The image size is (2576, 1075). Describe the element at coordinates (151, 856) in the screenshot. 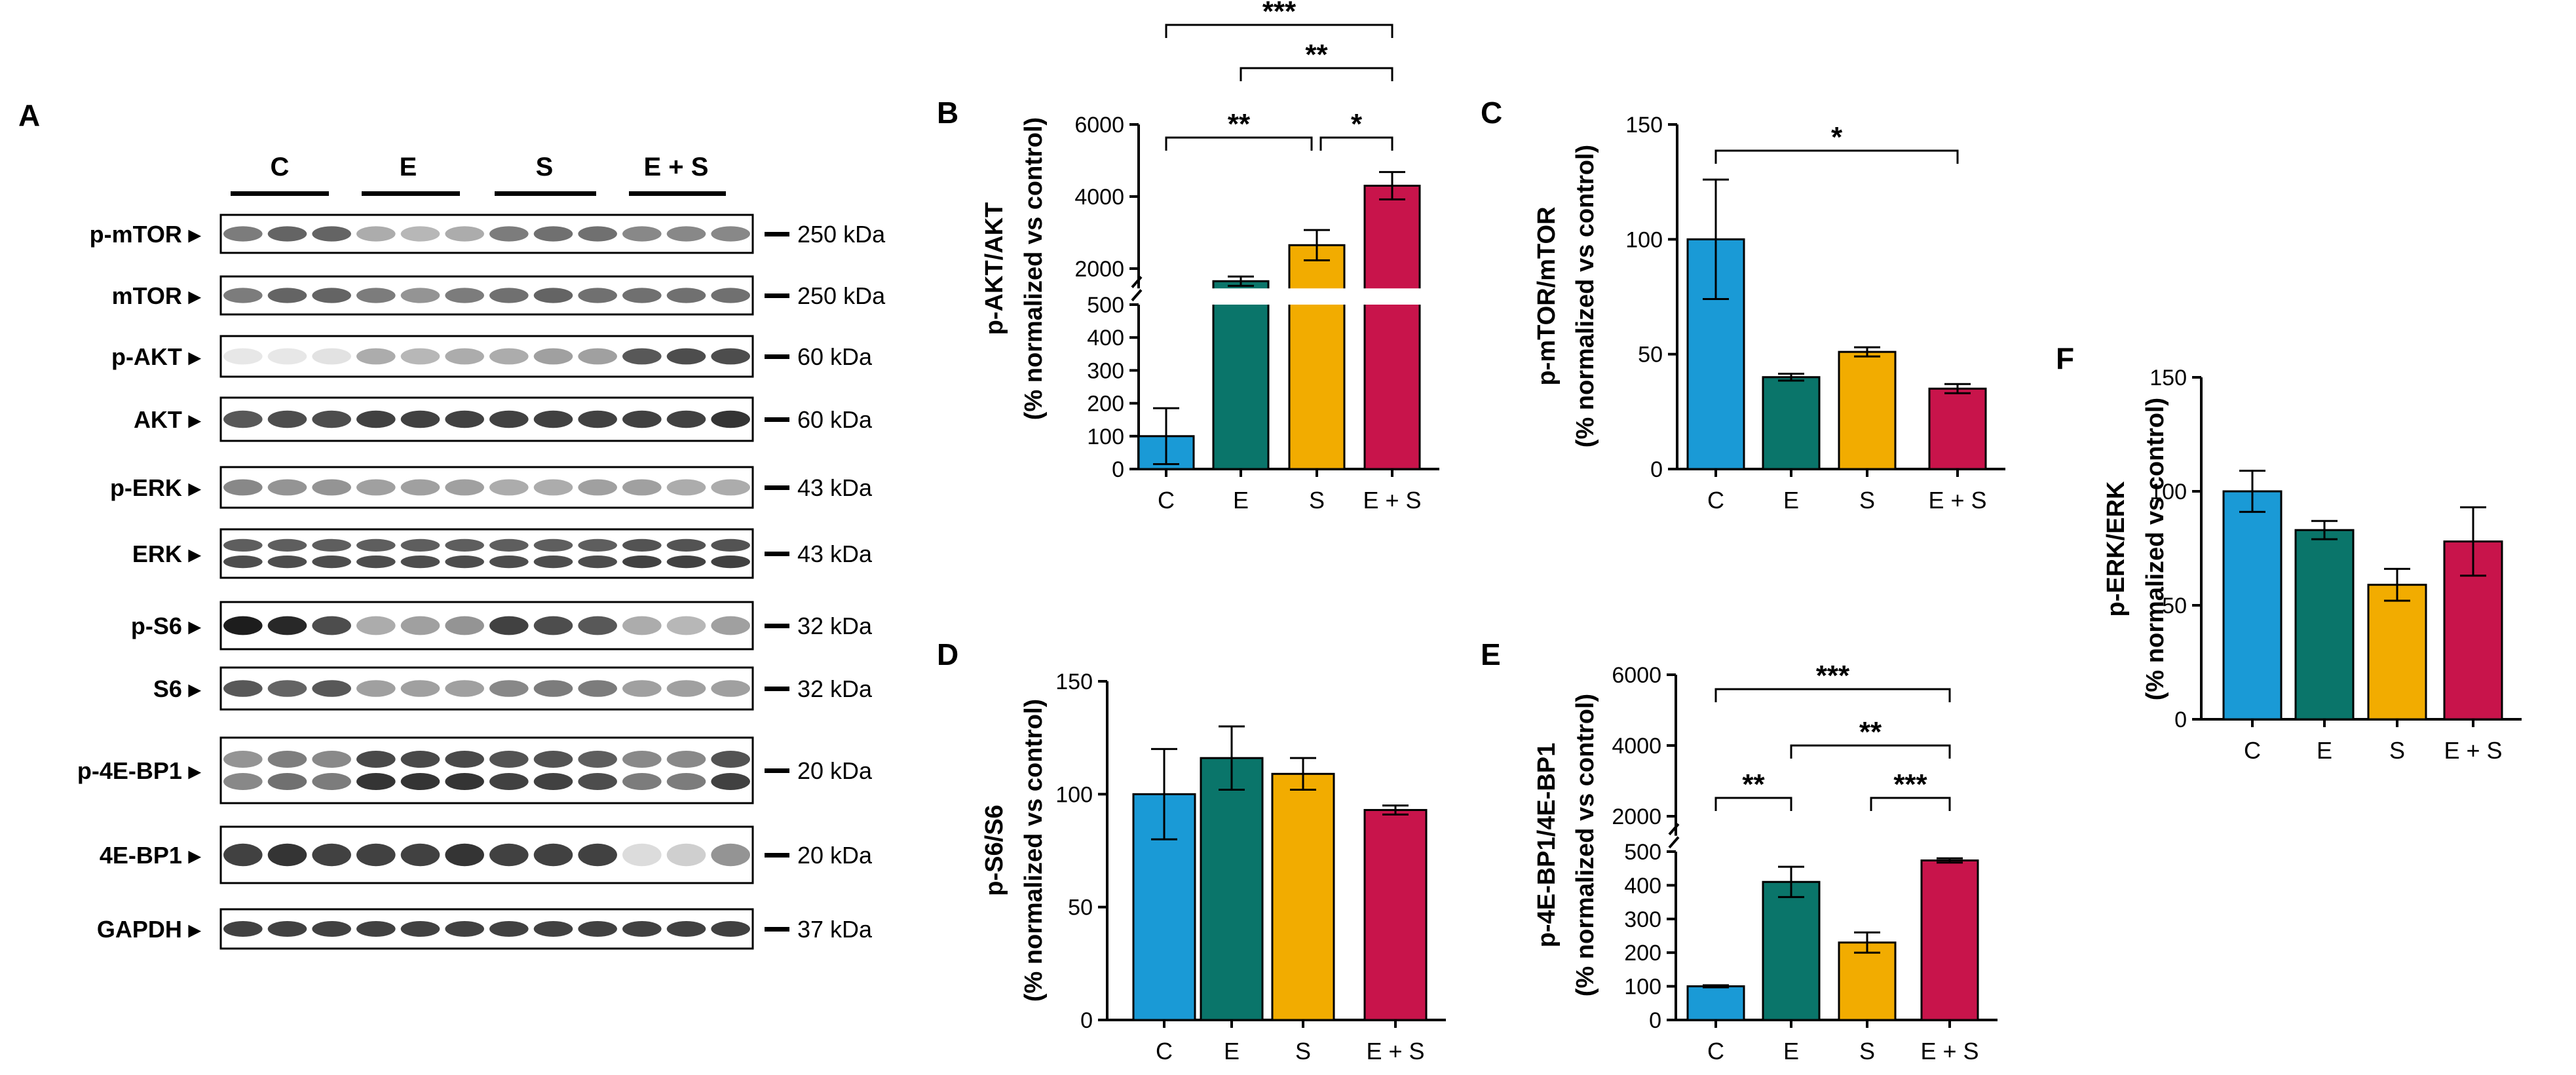

I see `blot-protein-label: 4E-BP1 ▸` at that location.